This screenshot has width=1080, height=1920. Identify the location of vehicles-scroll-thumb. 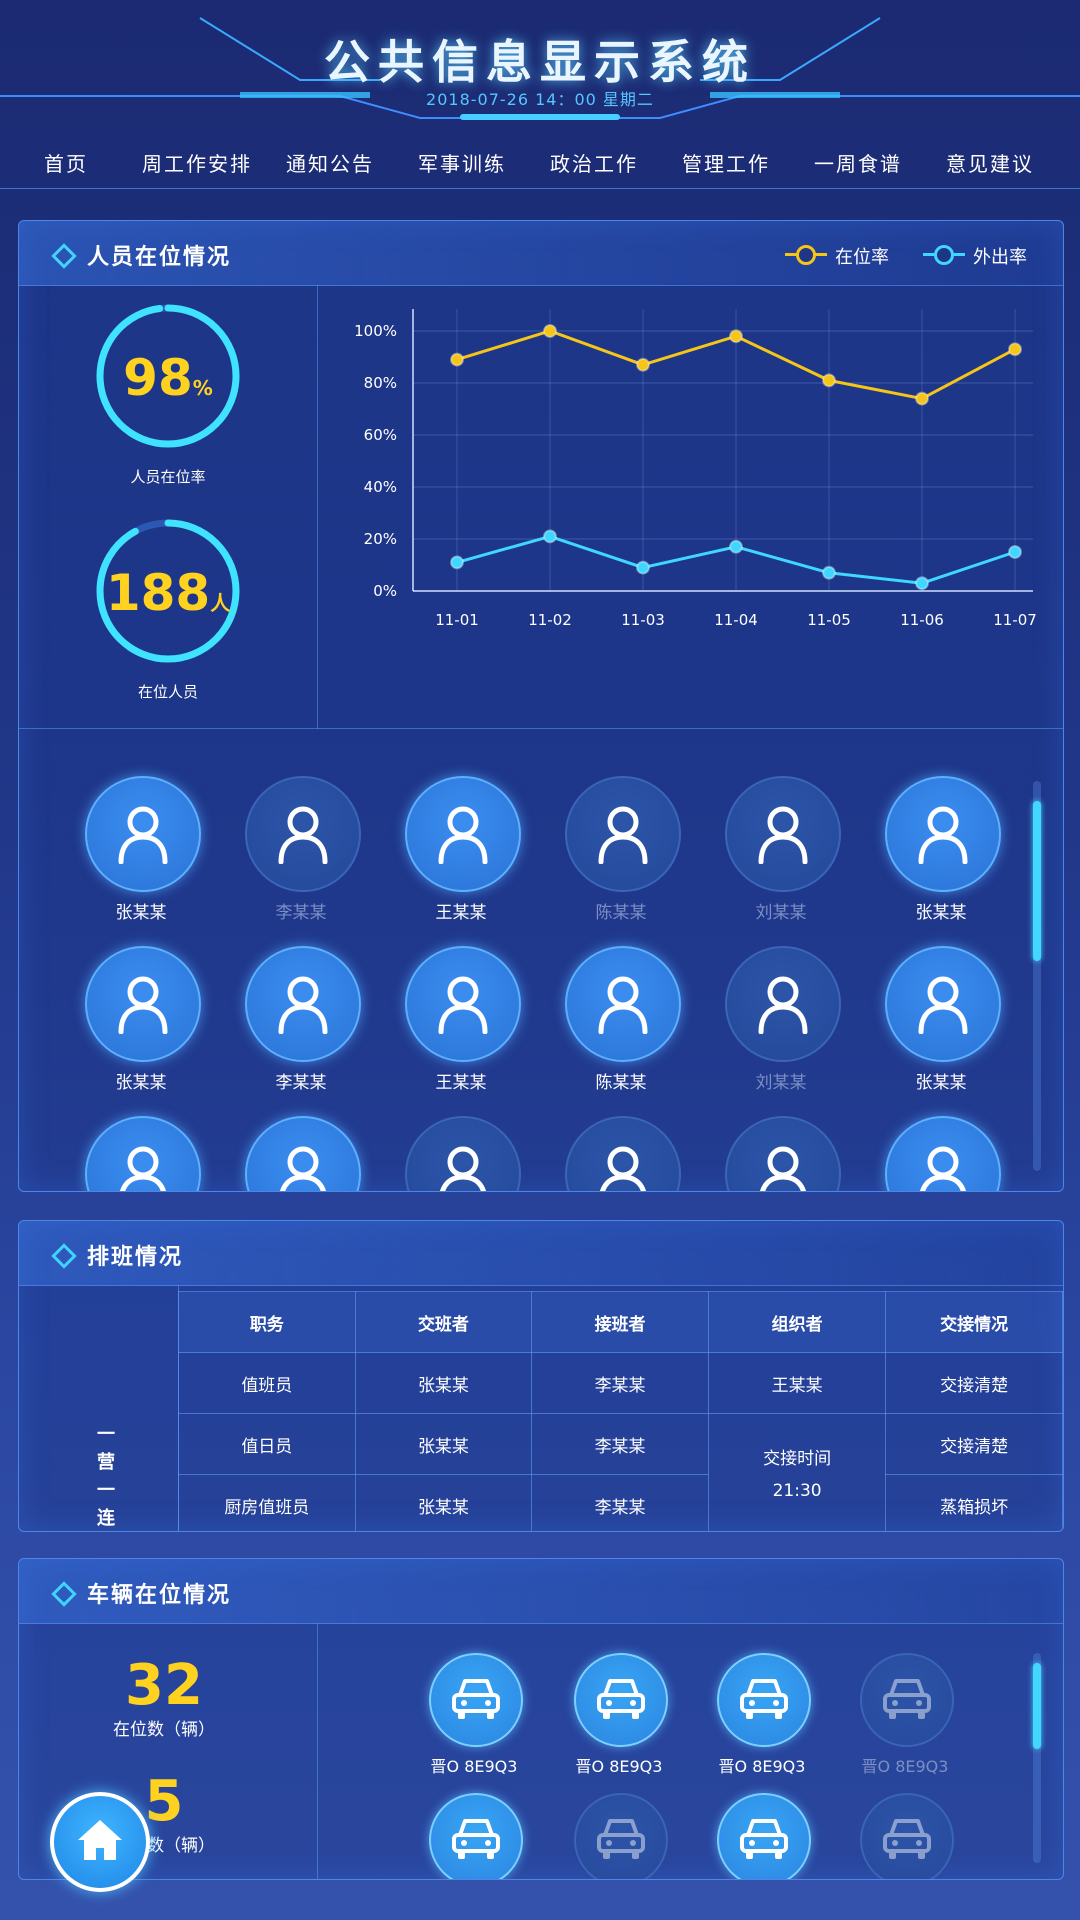
(1037, 1706).